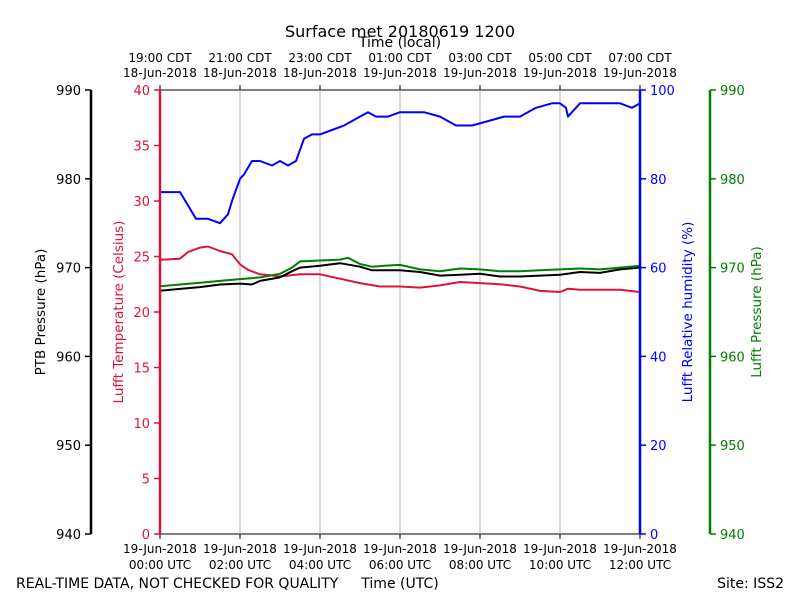 This screenshot has width=800, height=600. Describe the element at coordinates (732, 180) in the screenshot. I see `lufft_p-tick-label: 980` at that location.